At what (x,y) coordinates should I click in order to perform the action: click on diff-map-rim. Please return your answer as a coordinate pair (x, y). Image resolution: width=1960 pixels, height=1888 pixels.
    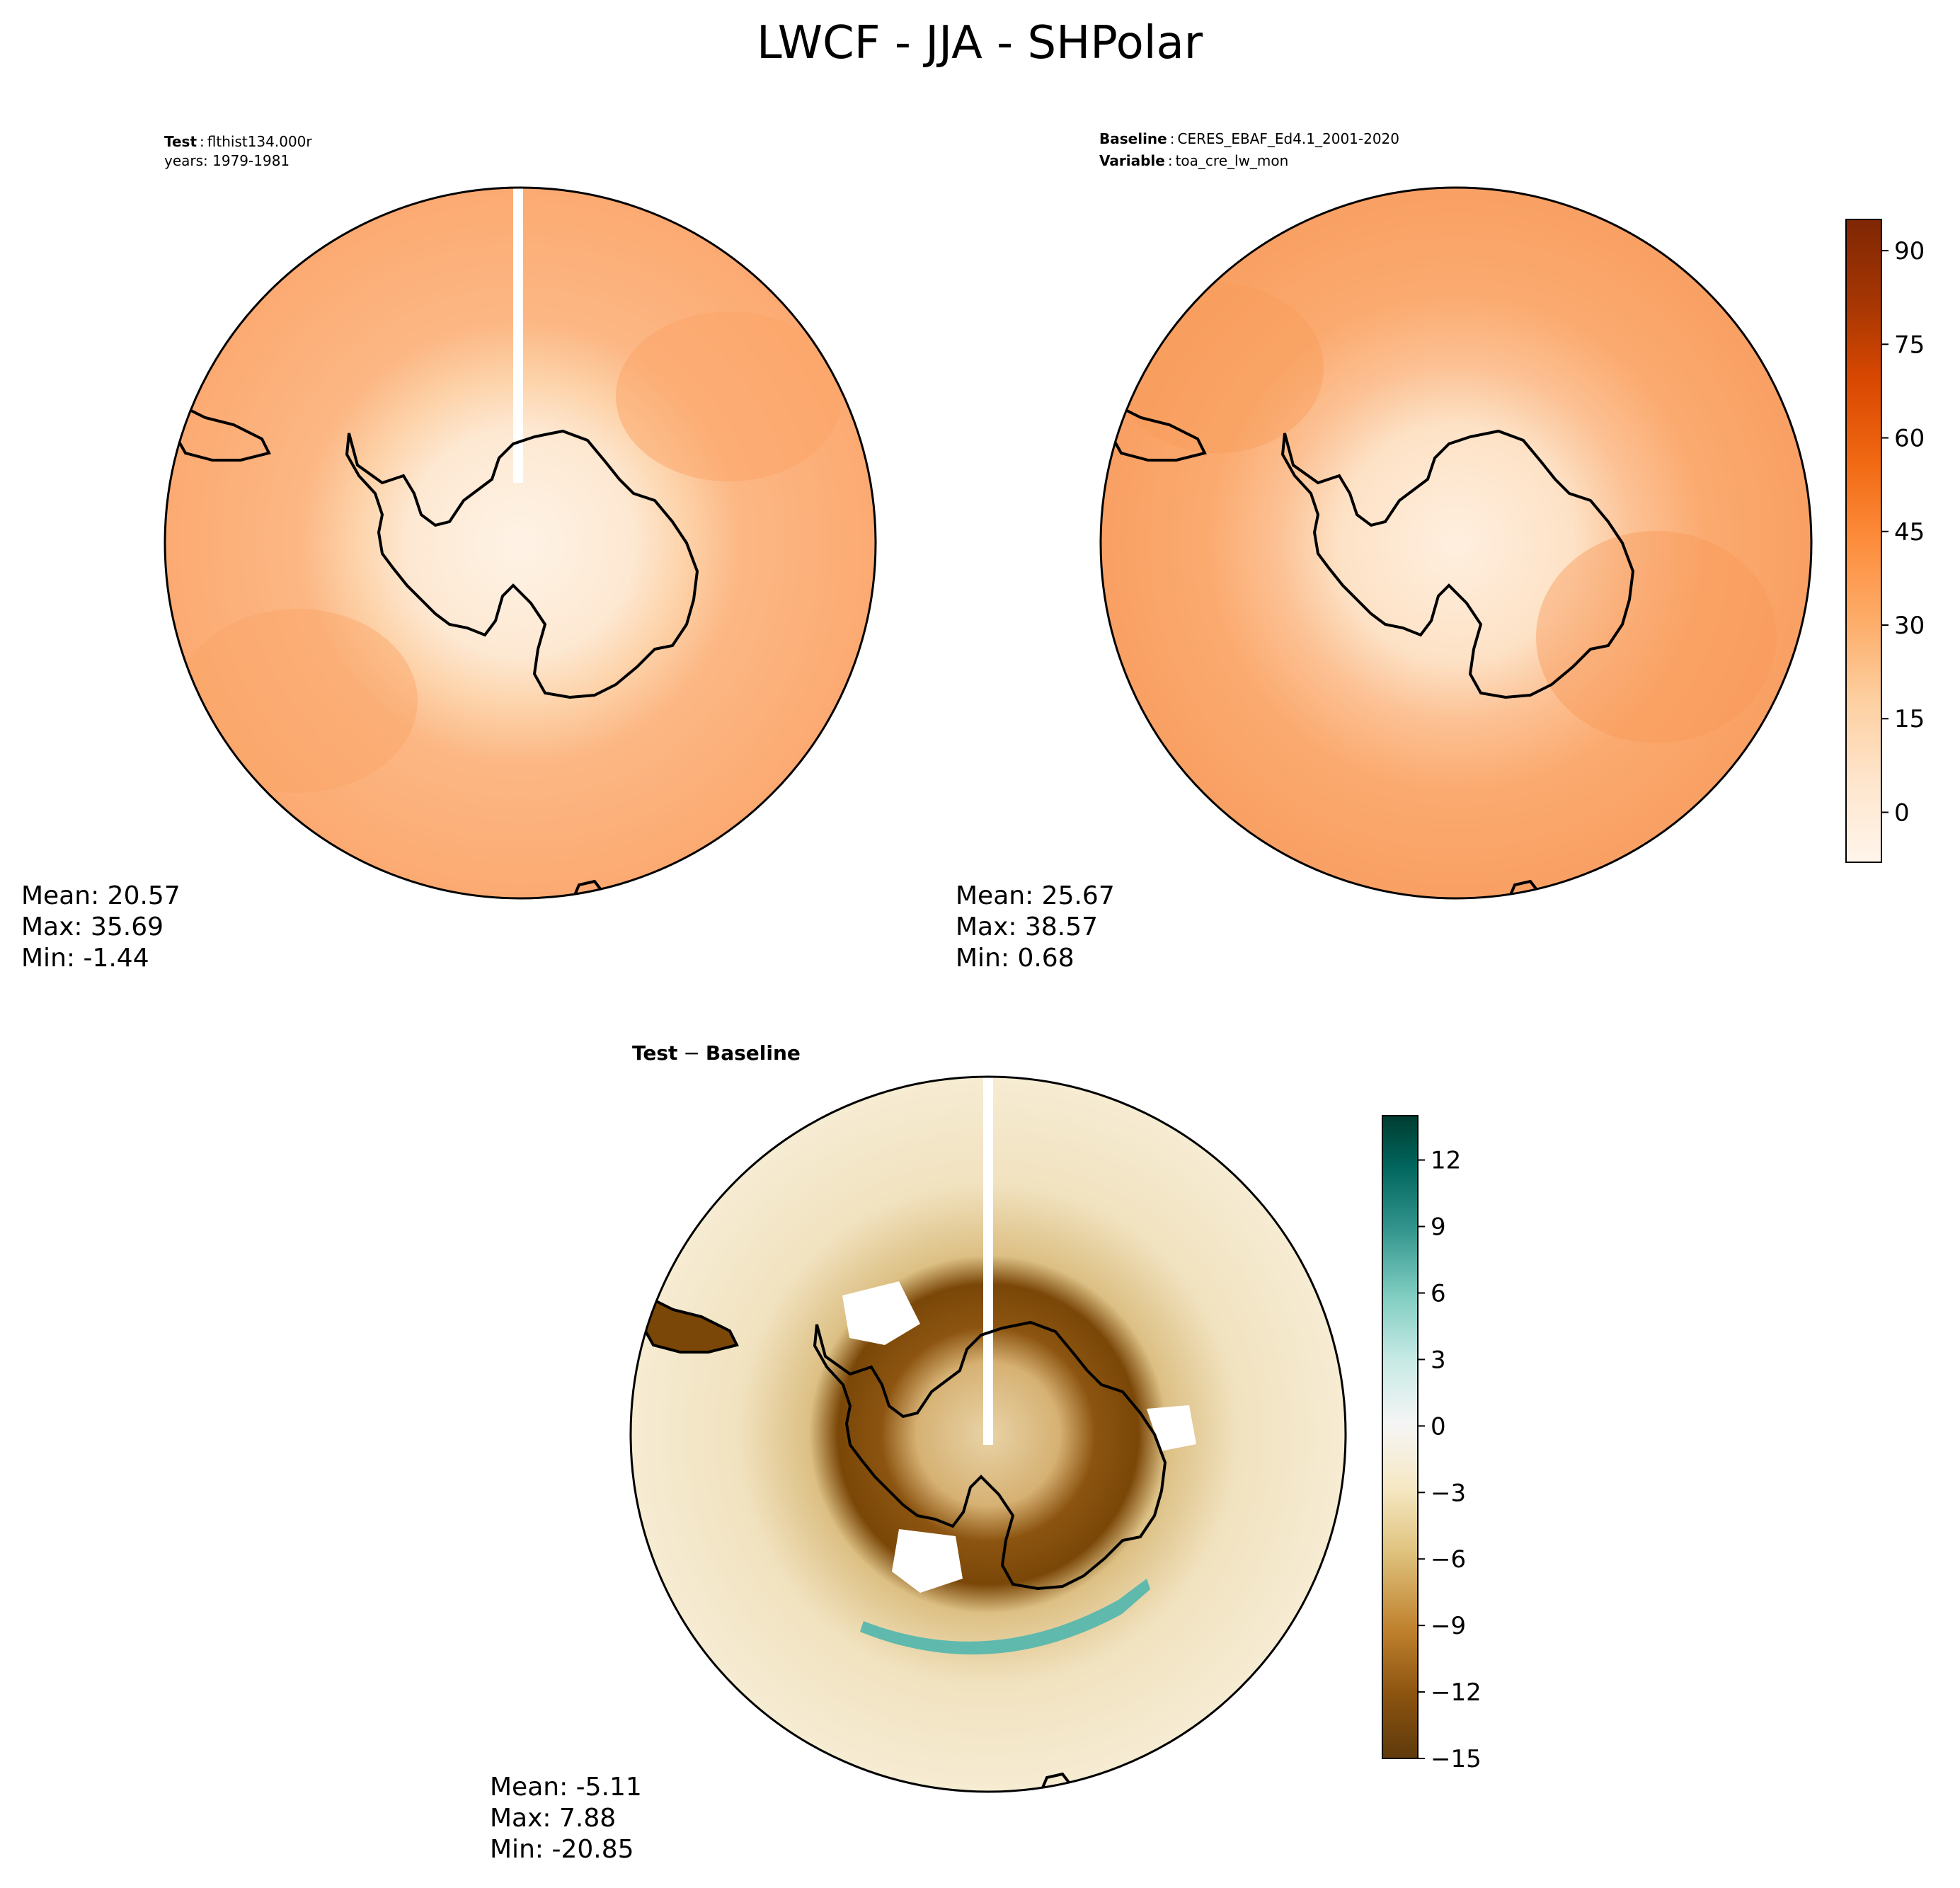
    Looking at the image, I should click on (988, 1434).